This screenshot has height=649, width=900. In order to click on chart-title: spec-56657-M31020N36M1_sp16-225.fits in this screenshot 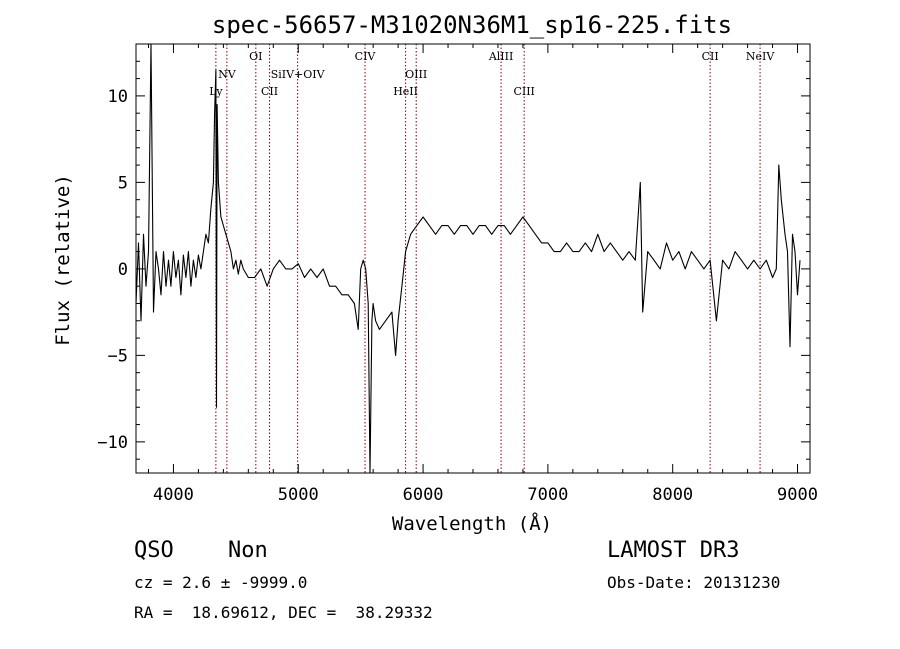, I will do `click(472, 25)`.